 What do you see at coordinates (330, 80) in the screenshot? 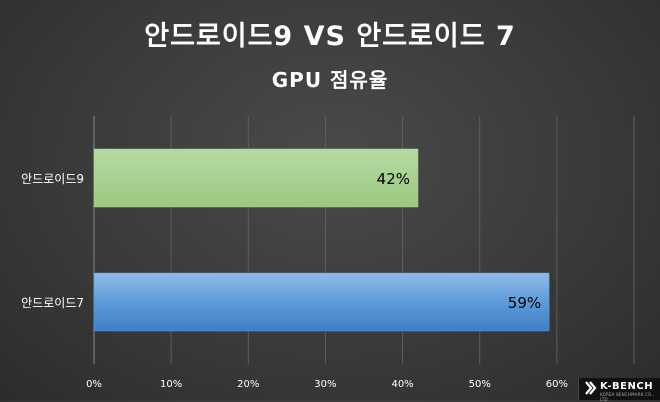
I see `chart-subtitle: GPU 점유율` at bounding box center [330, 80].